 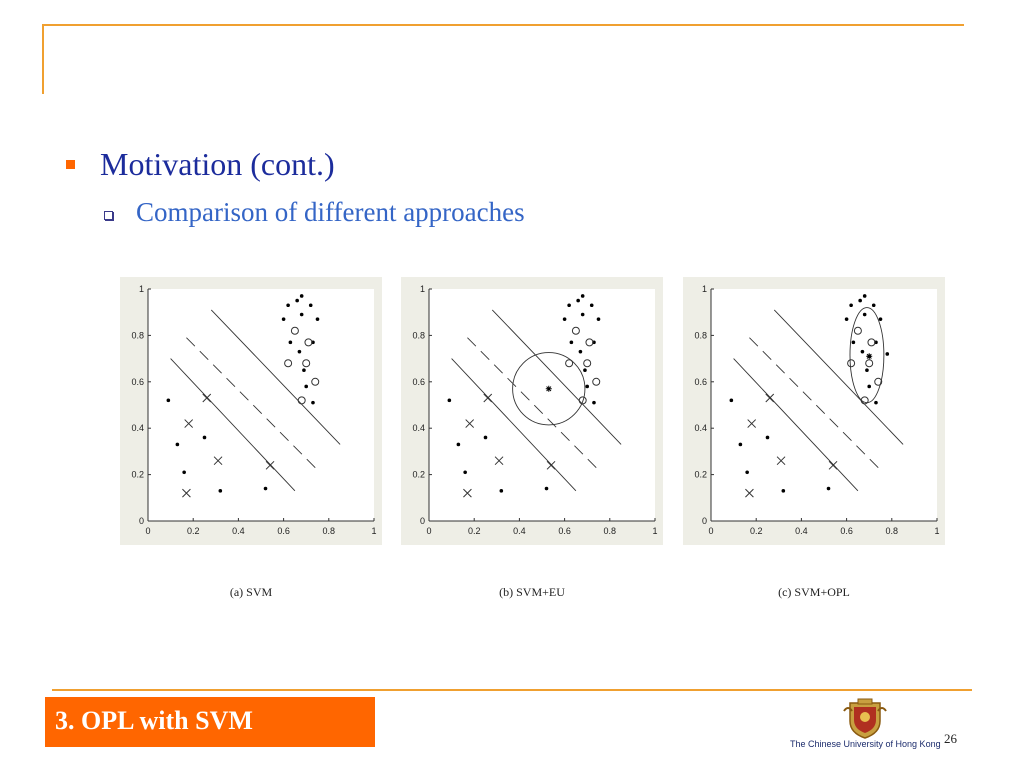 What do you see at coordinates (251, 592) in the screenshot?
I see `caption-a: (a) SVM` at bounding box center [251, 592].